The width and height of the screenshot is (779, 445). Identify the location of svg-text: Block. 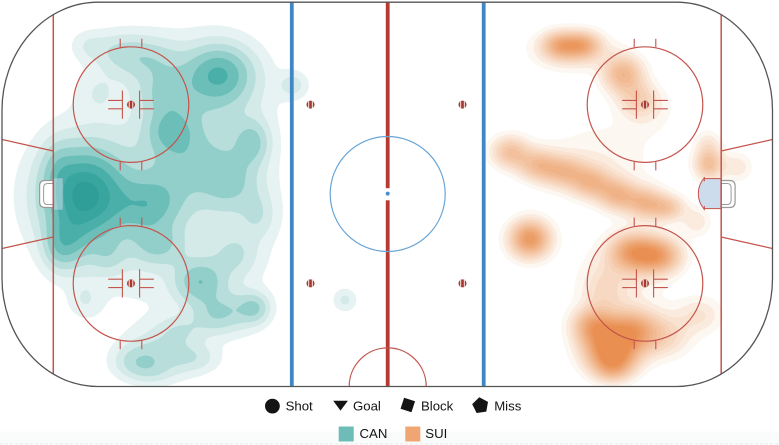
(437, 406).